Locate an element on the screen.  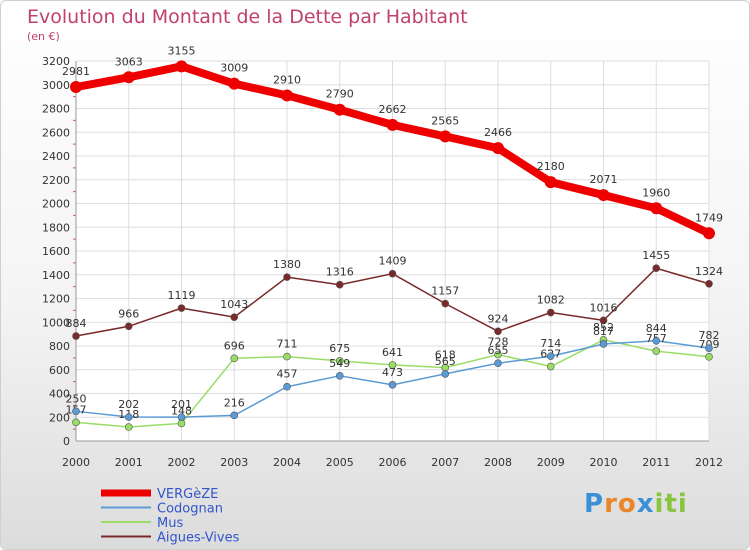
y-tick-label: 1400 is located at coordinates (56, 275).